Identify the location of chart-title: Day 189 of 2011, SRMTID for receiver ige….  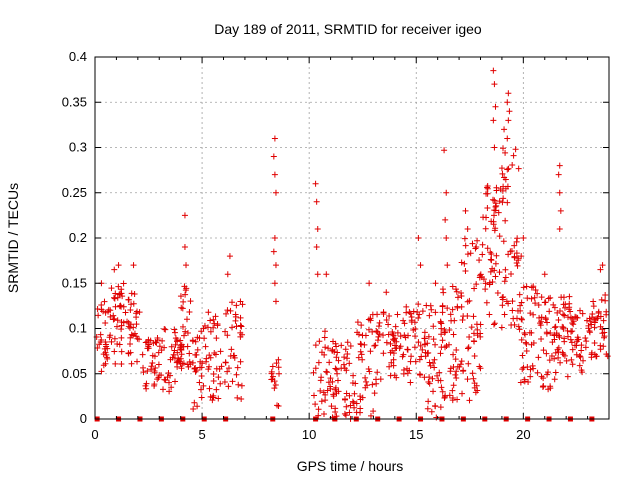
(348, 29).